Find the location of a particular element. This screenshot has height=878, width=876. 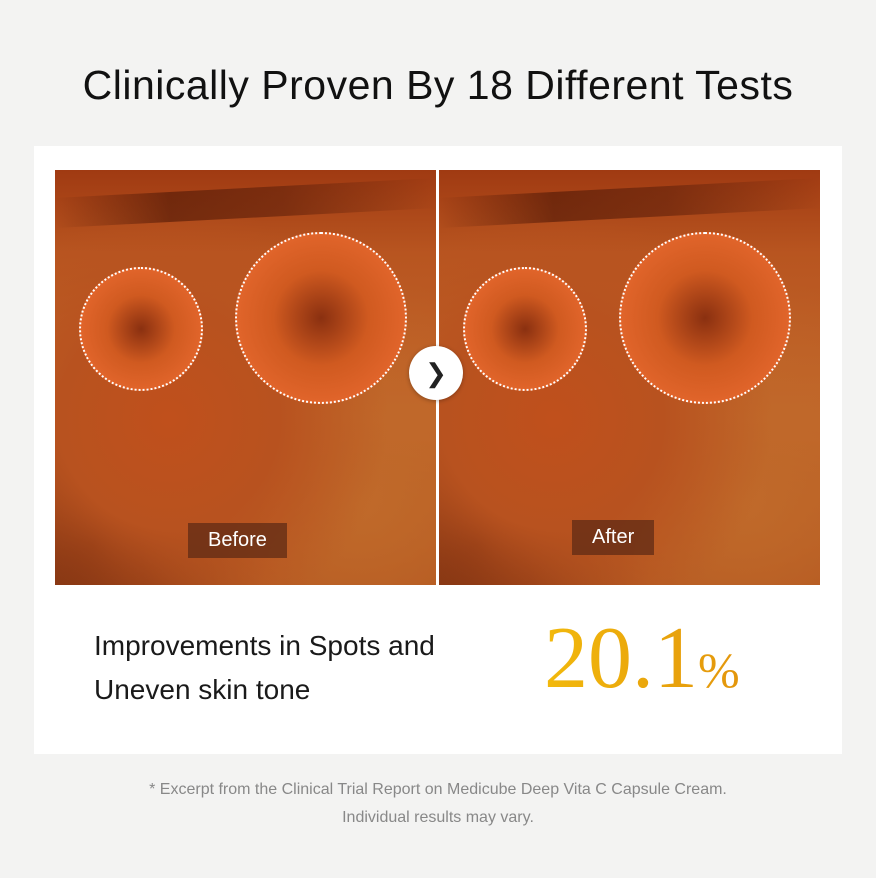

result-percentage: 20.1% is located at coordinates (642, 658).